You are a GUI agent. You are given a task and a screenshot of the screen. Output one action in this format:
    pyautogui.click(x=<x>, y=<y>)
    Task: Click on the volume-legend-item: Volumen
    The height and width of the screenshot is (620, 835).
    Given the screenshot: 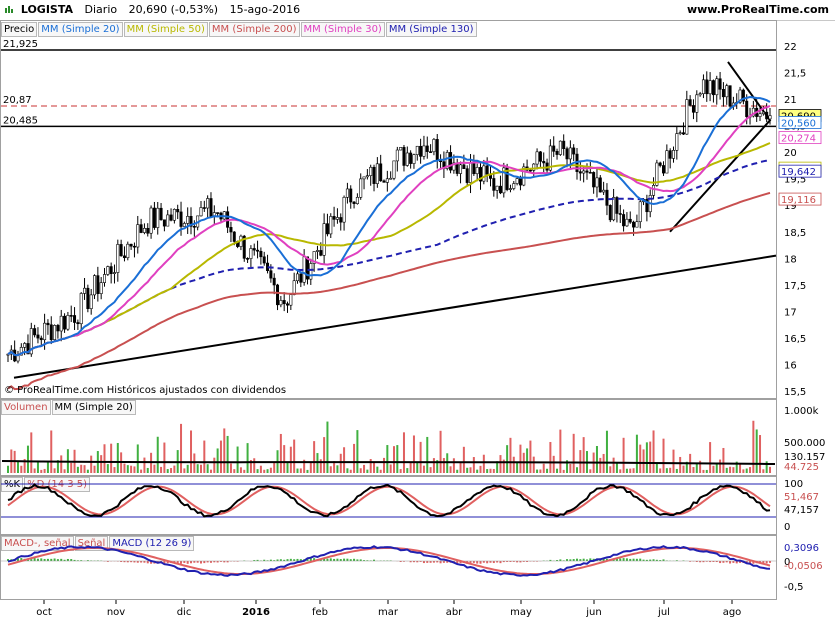 What is the action you would take?
    pyautogui.click(x=26, y=407)
    